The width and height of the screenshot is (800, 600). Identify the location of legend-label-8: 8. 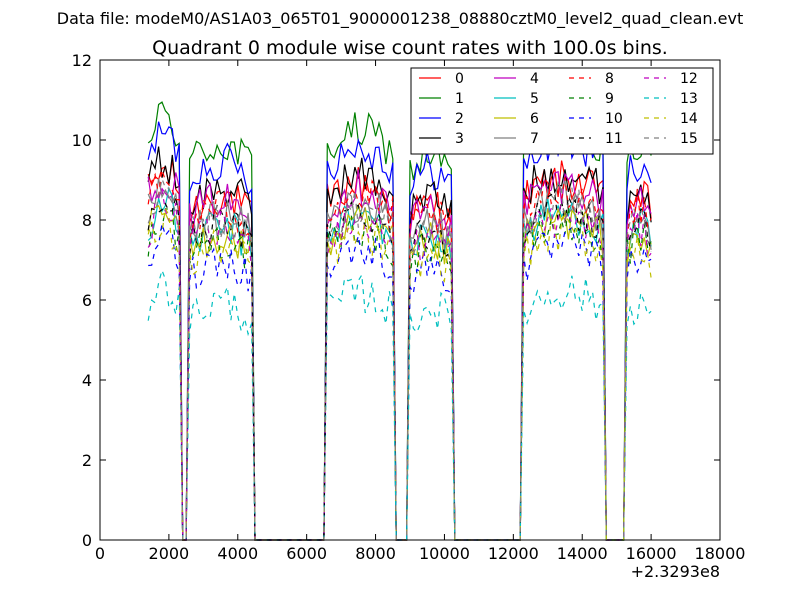
(609, 79).